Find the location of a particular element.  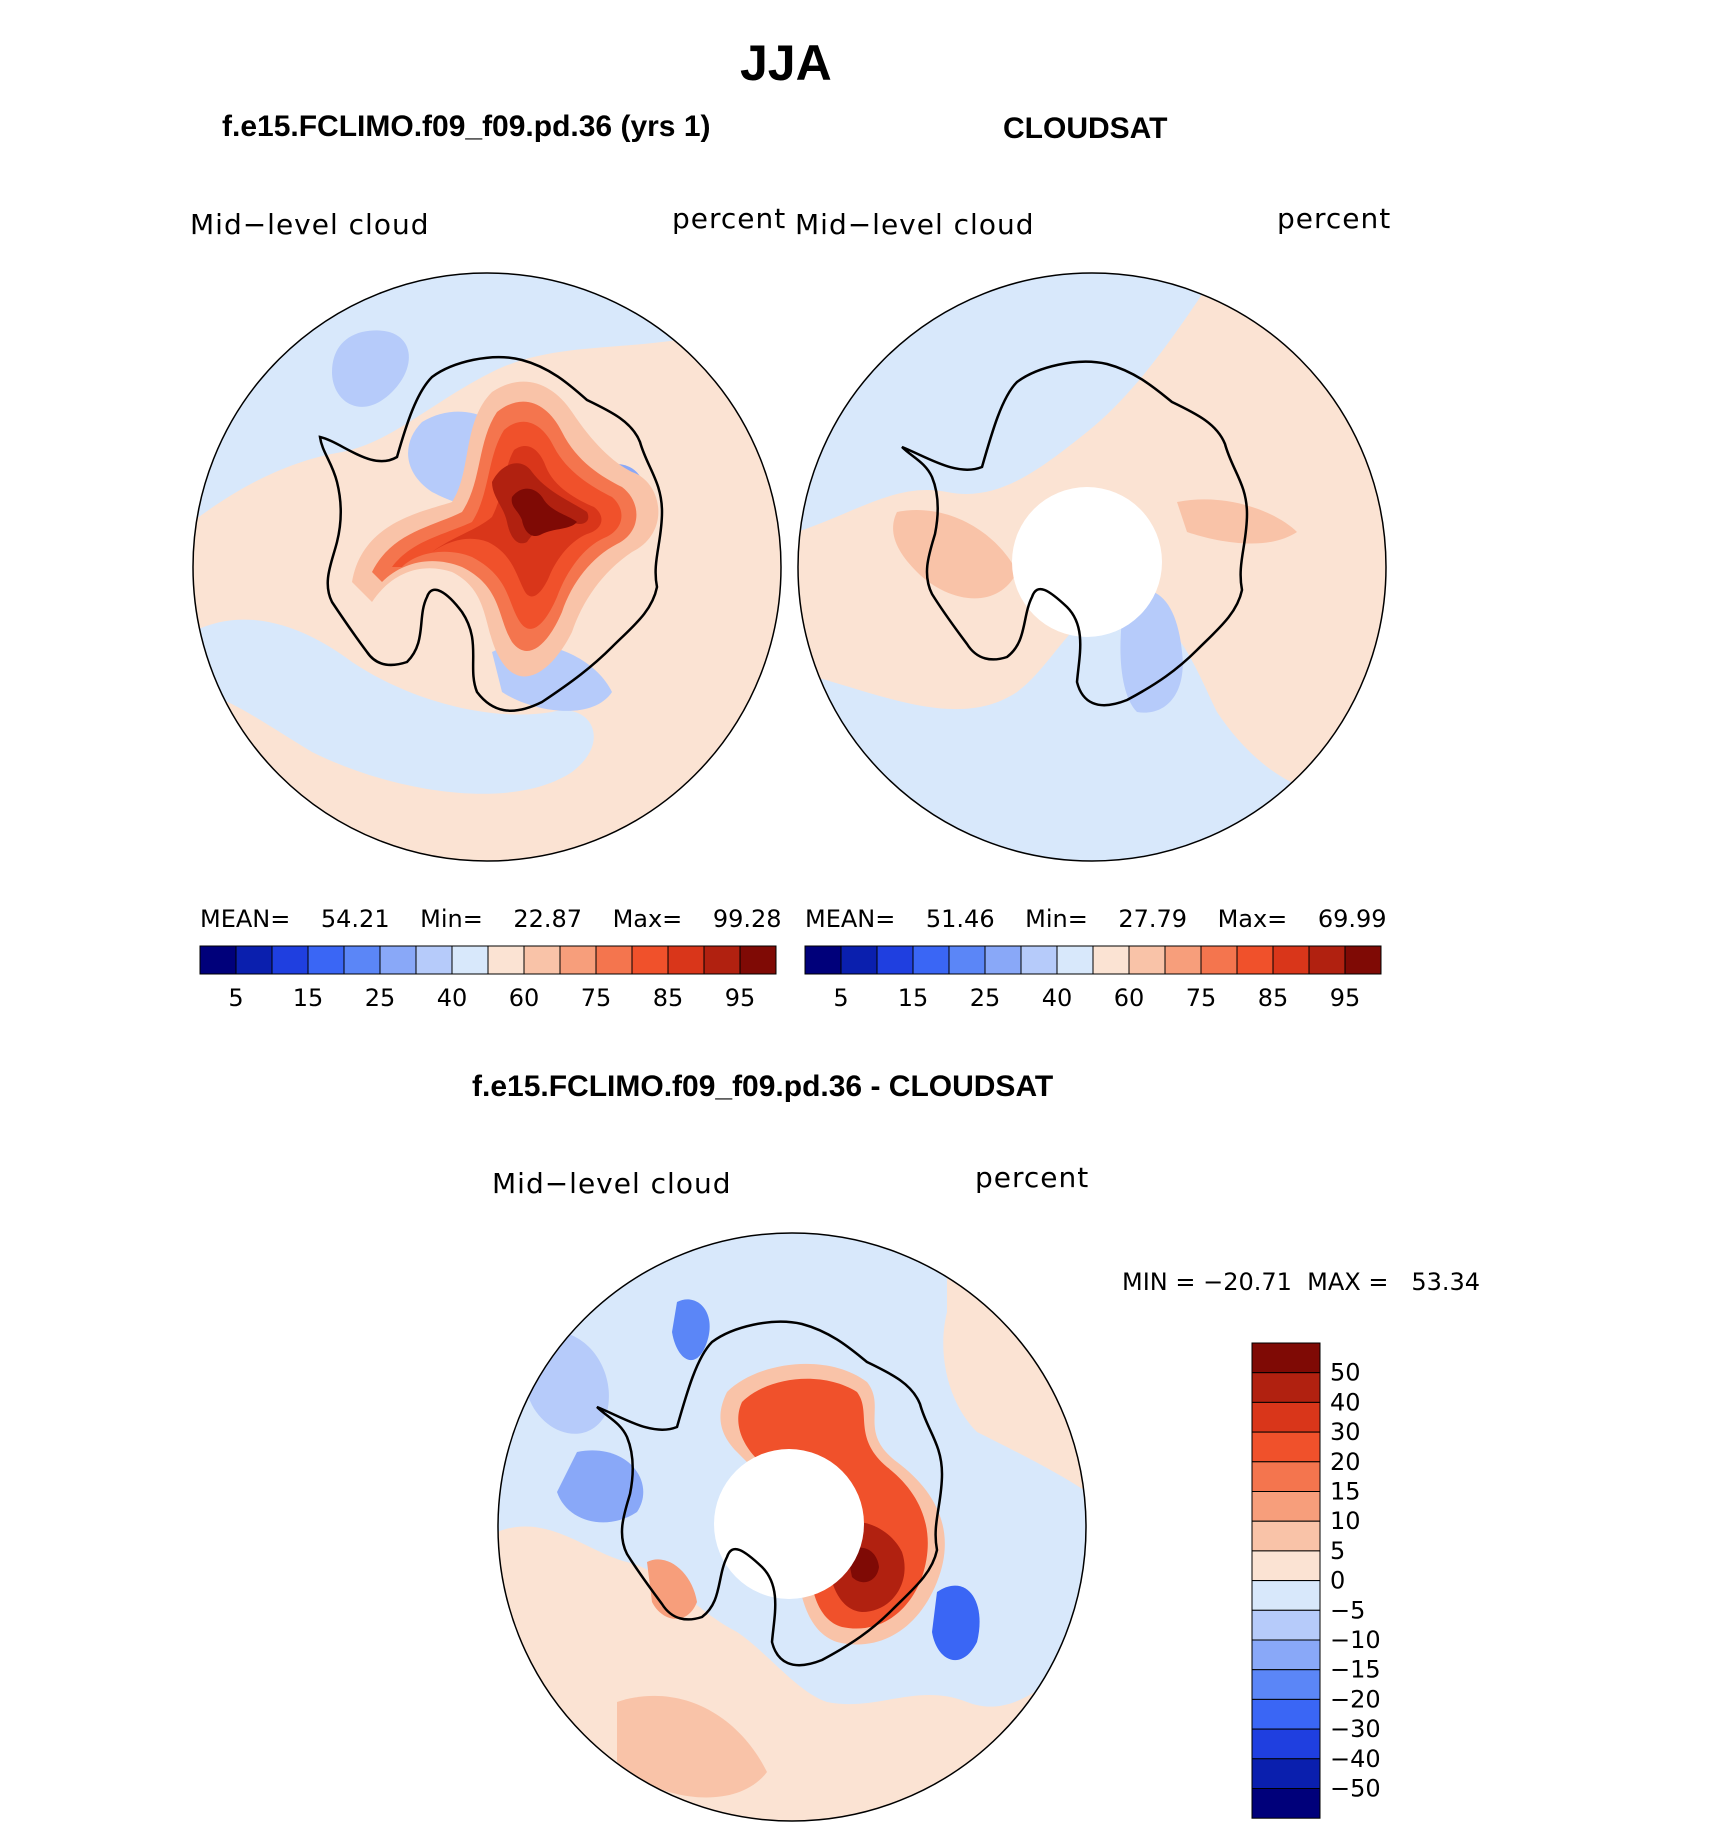

diff-colorbar-tick-label: 10 is located at coordinates (1345, 1521).